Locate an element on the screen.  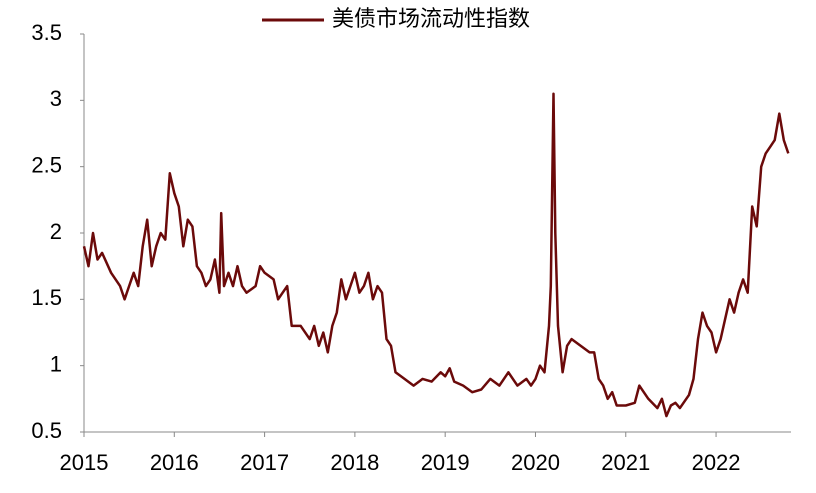
y-tick-label: 2.5 is located at coordinates (46, 164).